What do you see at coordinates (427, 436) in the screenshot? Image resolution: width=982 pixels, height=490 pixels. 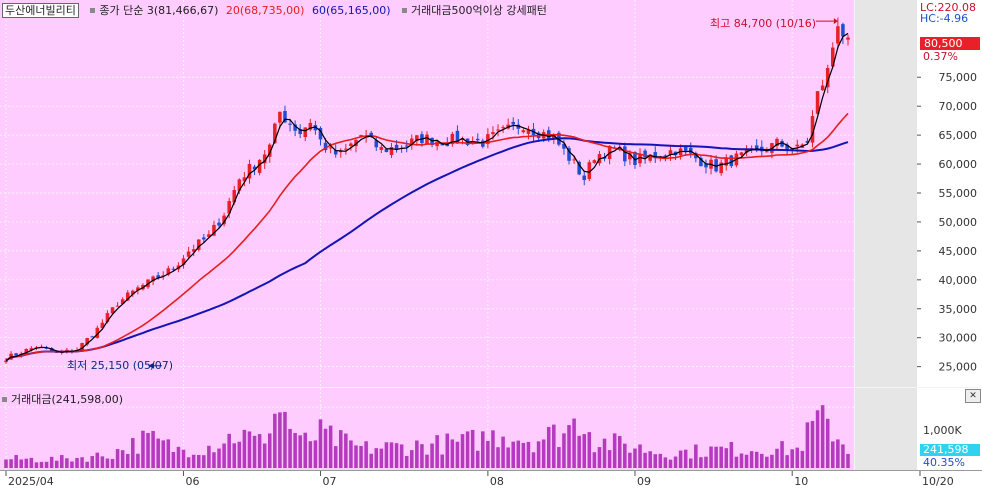 I see `volume-bars` at bounding box center [427, 436].